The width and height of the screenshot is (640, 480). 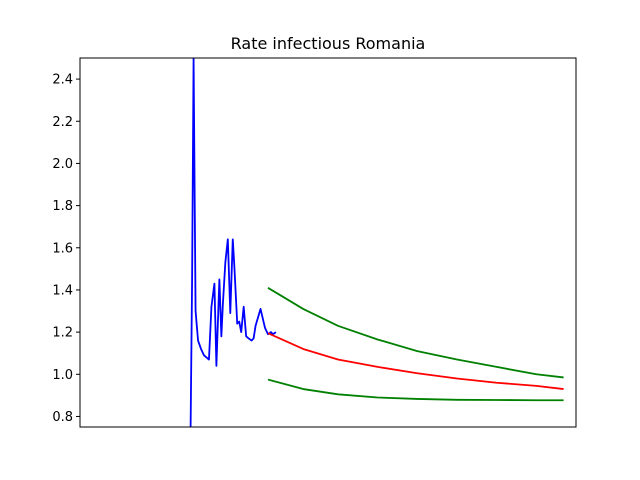 What do you see at coordinates (62, 248) in the screenshot?
I see `y-tick-label: 1.6` at bounding box center [62, 248].